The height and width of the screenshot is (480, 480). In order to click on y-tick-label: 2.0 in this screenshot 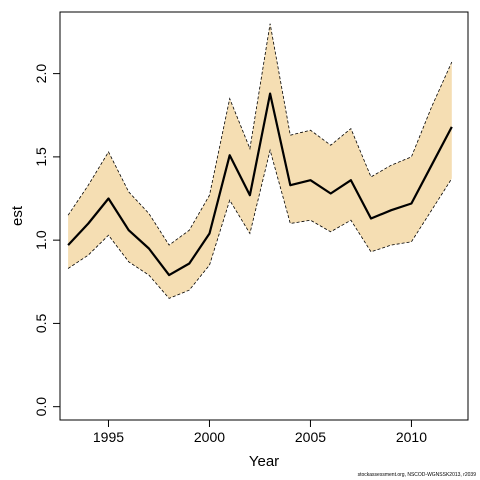, I will do `click(41, 74)`.